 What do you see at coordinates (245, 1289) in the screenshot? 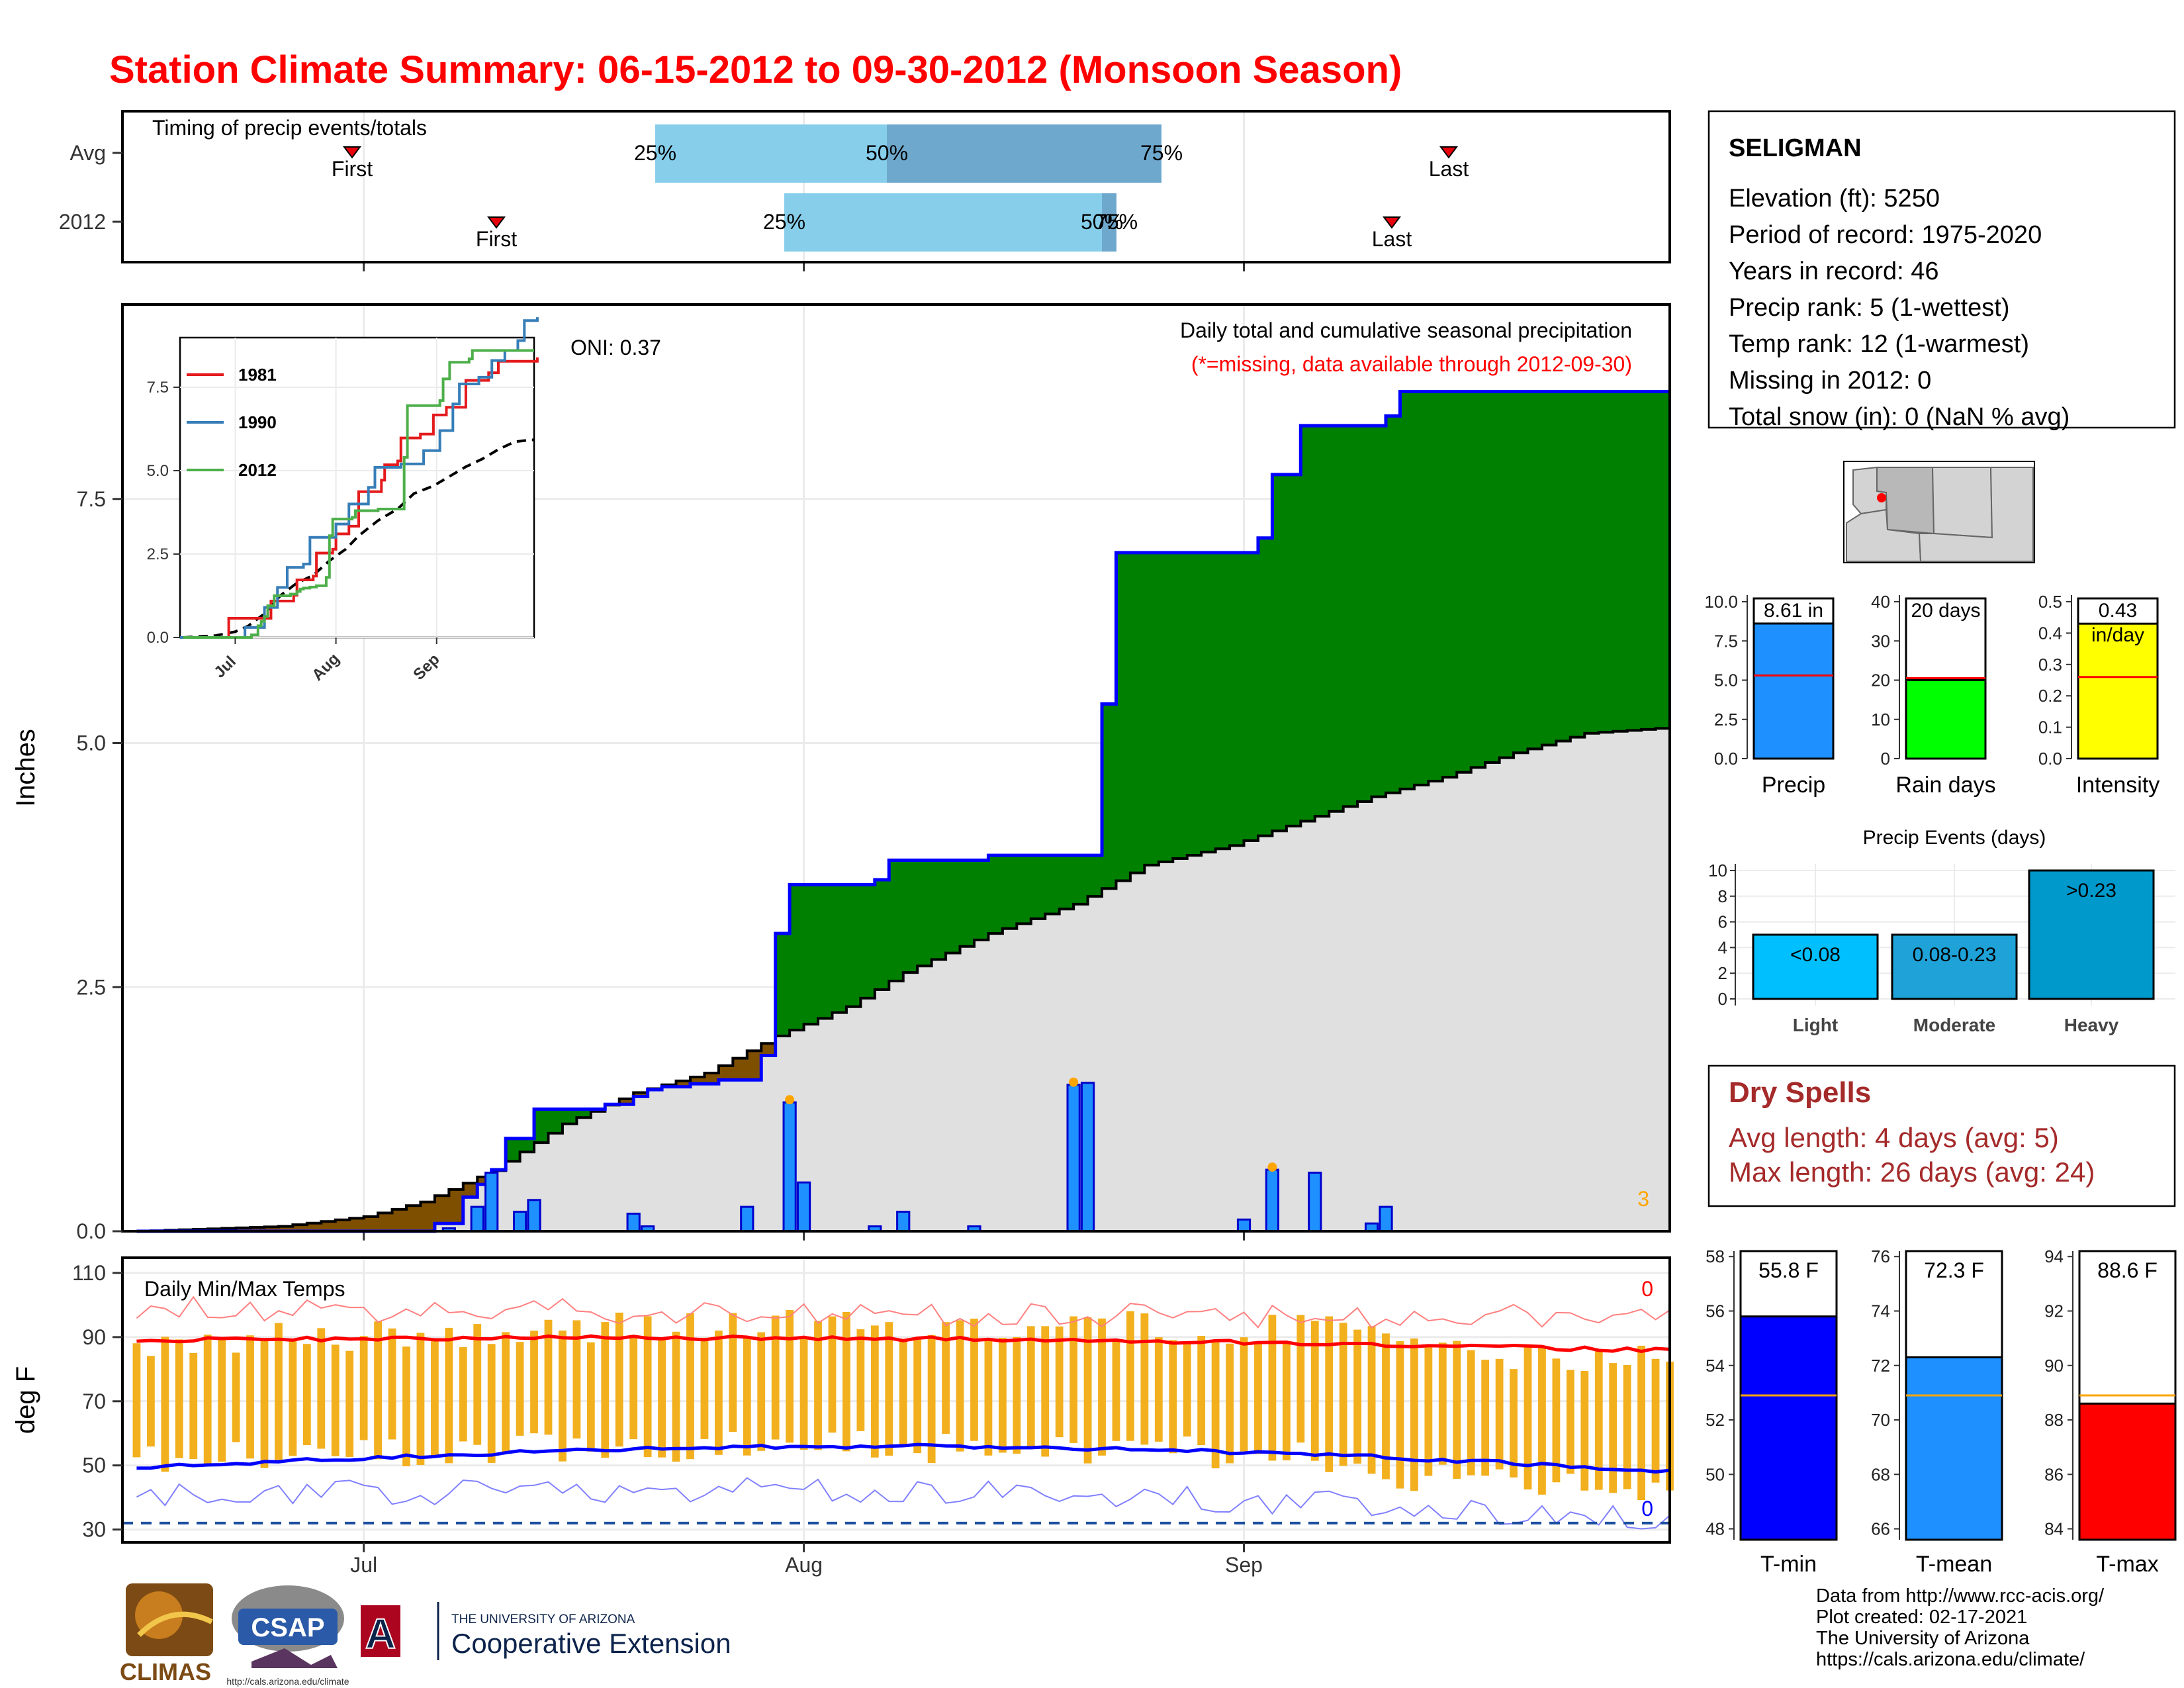
I see `temp-panel-label: Daily Min/Max Temps` at bounding box center [245, 1289].